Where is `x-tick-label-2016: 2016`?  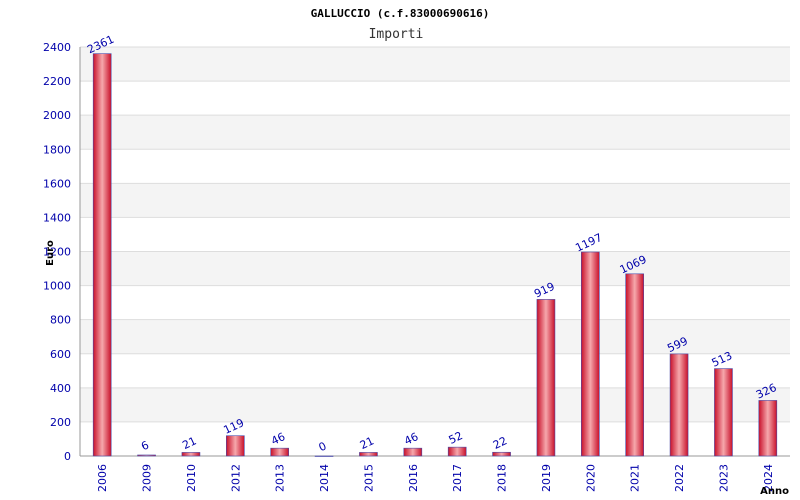 x-tick-label-2016: 2016 is located at coordinates (413, 478).